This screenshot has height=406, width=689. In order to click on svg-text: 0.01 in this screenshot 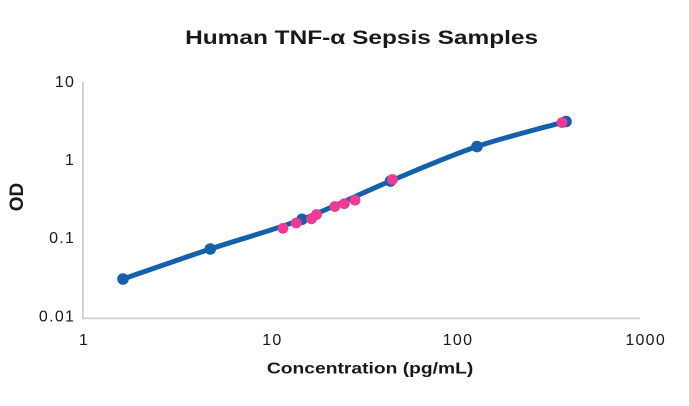, I will do `click(57, 316)`.